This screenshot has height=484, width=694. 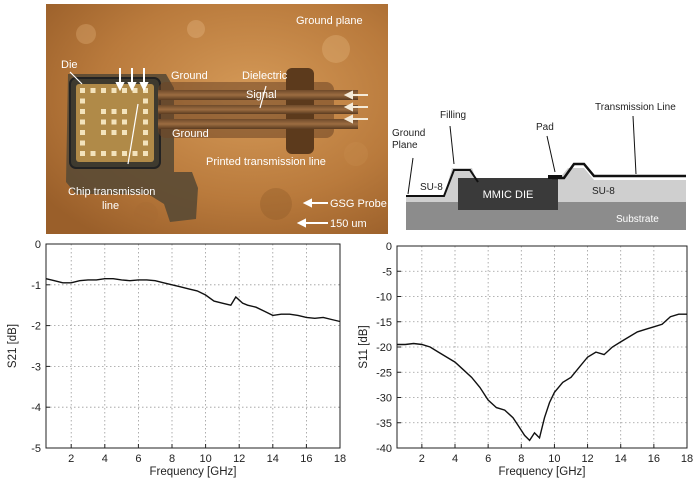 I want to click on s11-x-tick-label: 16, so click(x=654, y=459).